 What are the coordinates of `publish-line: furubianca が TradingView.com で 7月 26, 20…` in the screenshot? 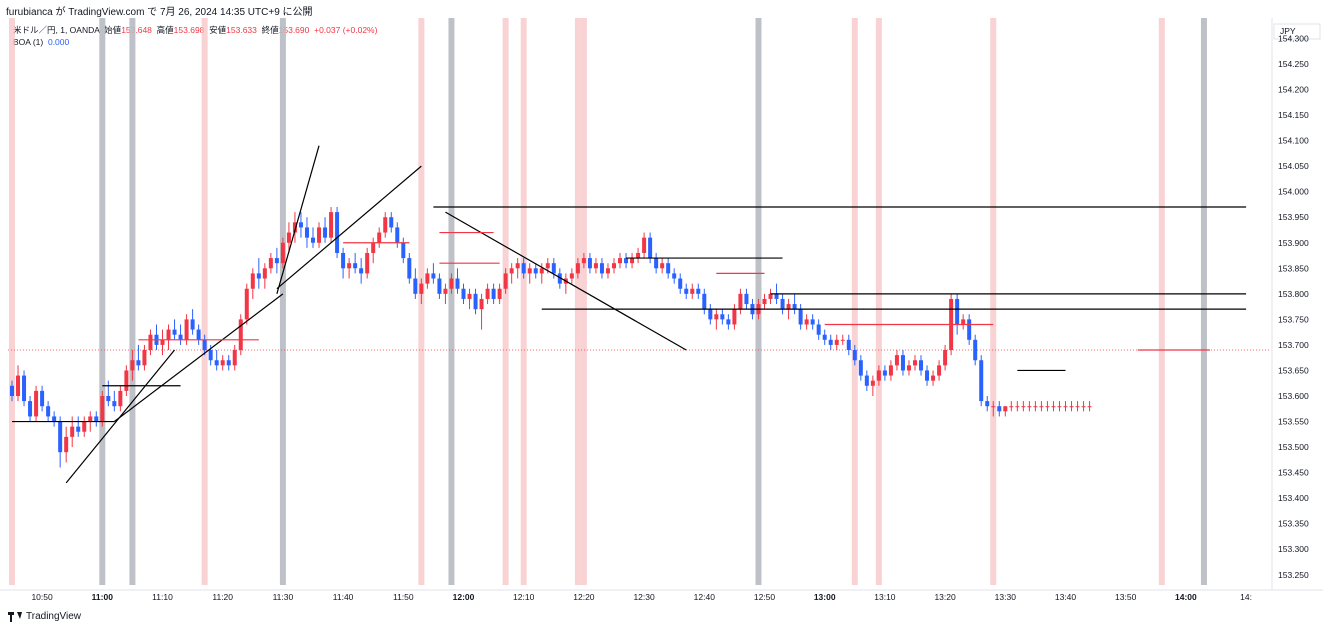 It's located at (159, 12).